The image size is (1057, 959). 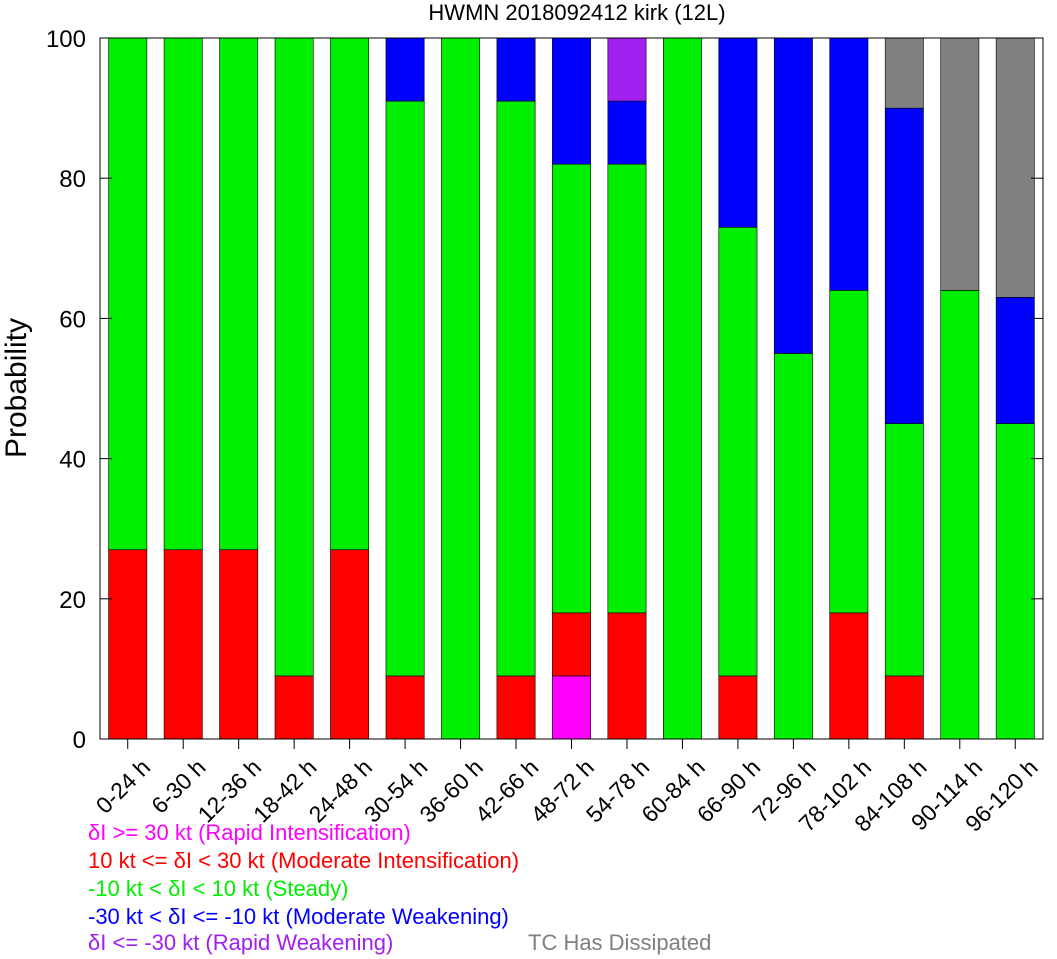 I want to click on y-tick-label: 80, so click(x=72, y=179).